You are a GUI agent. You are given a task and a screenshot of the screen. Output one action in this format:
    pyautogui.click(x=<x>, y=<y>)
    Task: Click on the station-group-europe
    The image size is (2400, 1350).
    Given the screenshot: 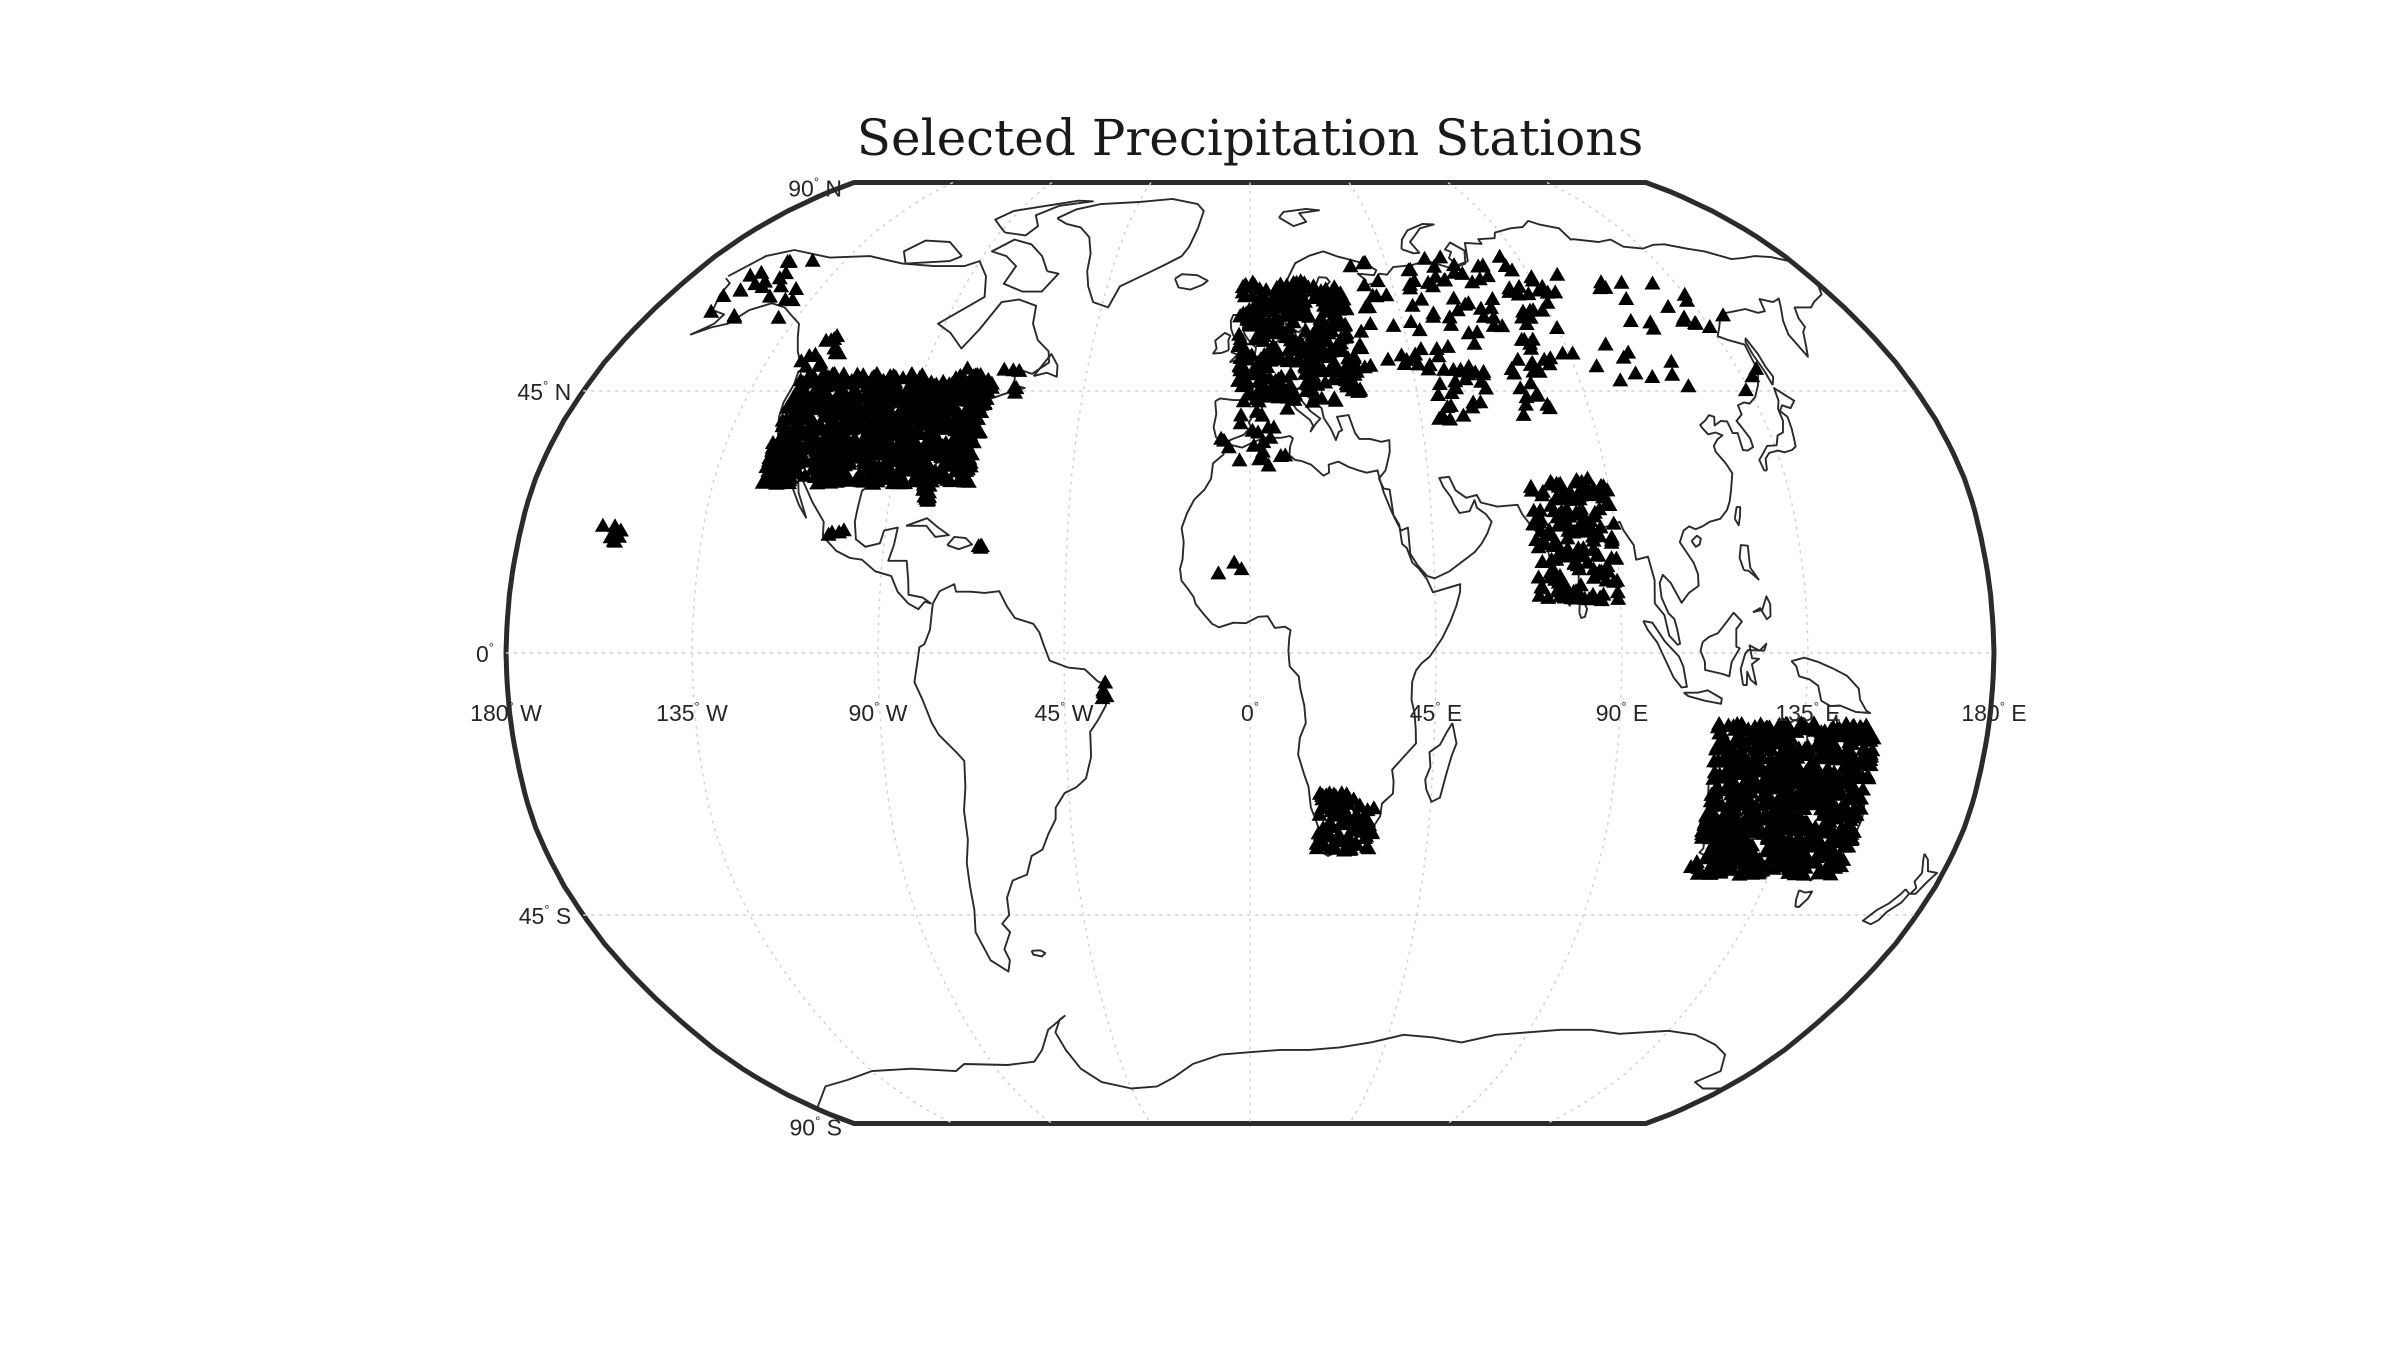 What is the action you would take?
    pyautogui.click(x=1299, y=340)
    